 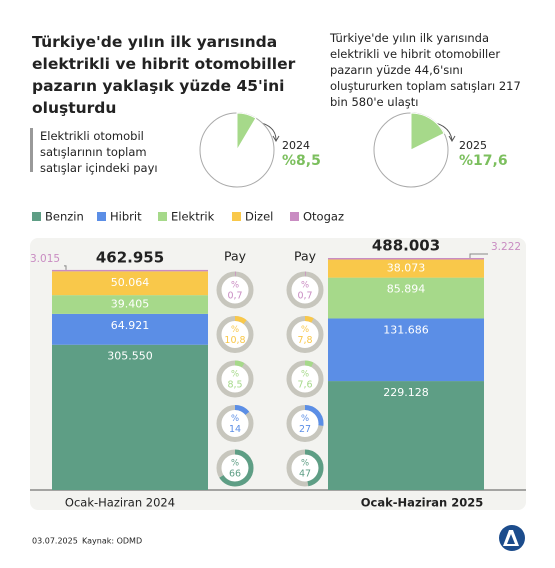 I want to click on donut-value-label: 7,8, so click(x=304, y=340).